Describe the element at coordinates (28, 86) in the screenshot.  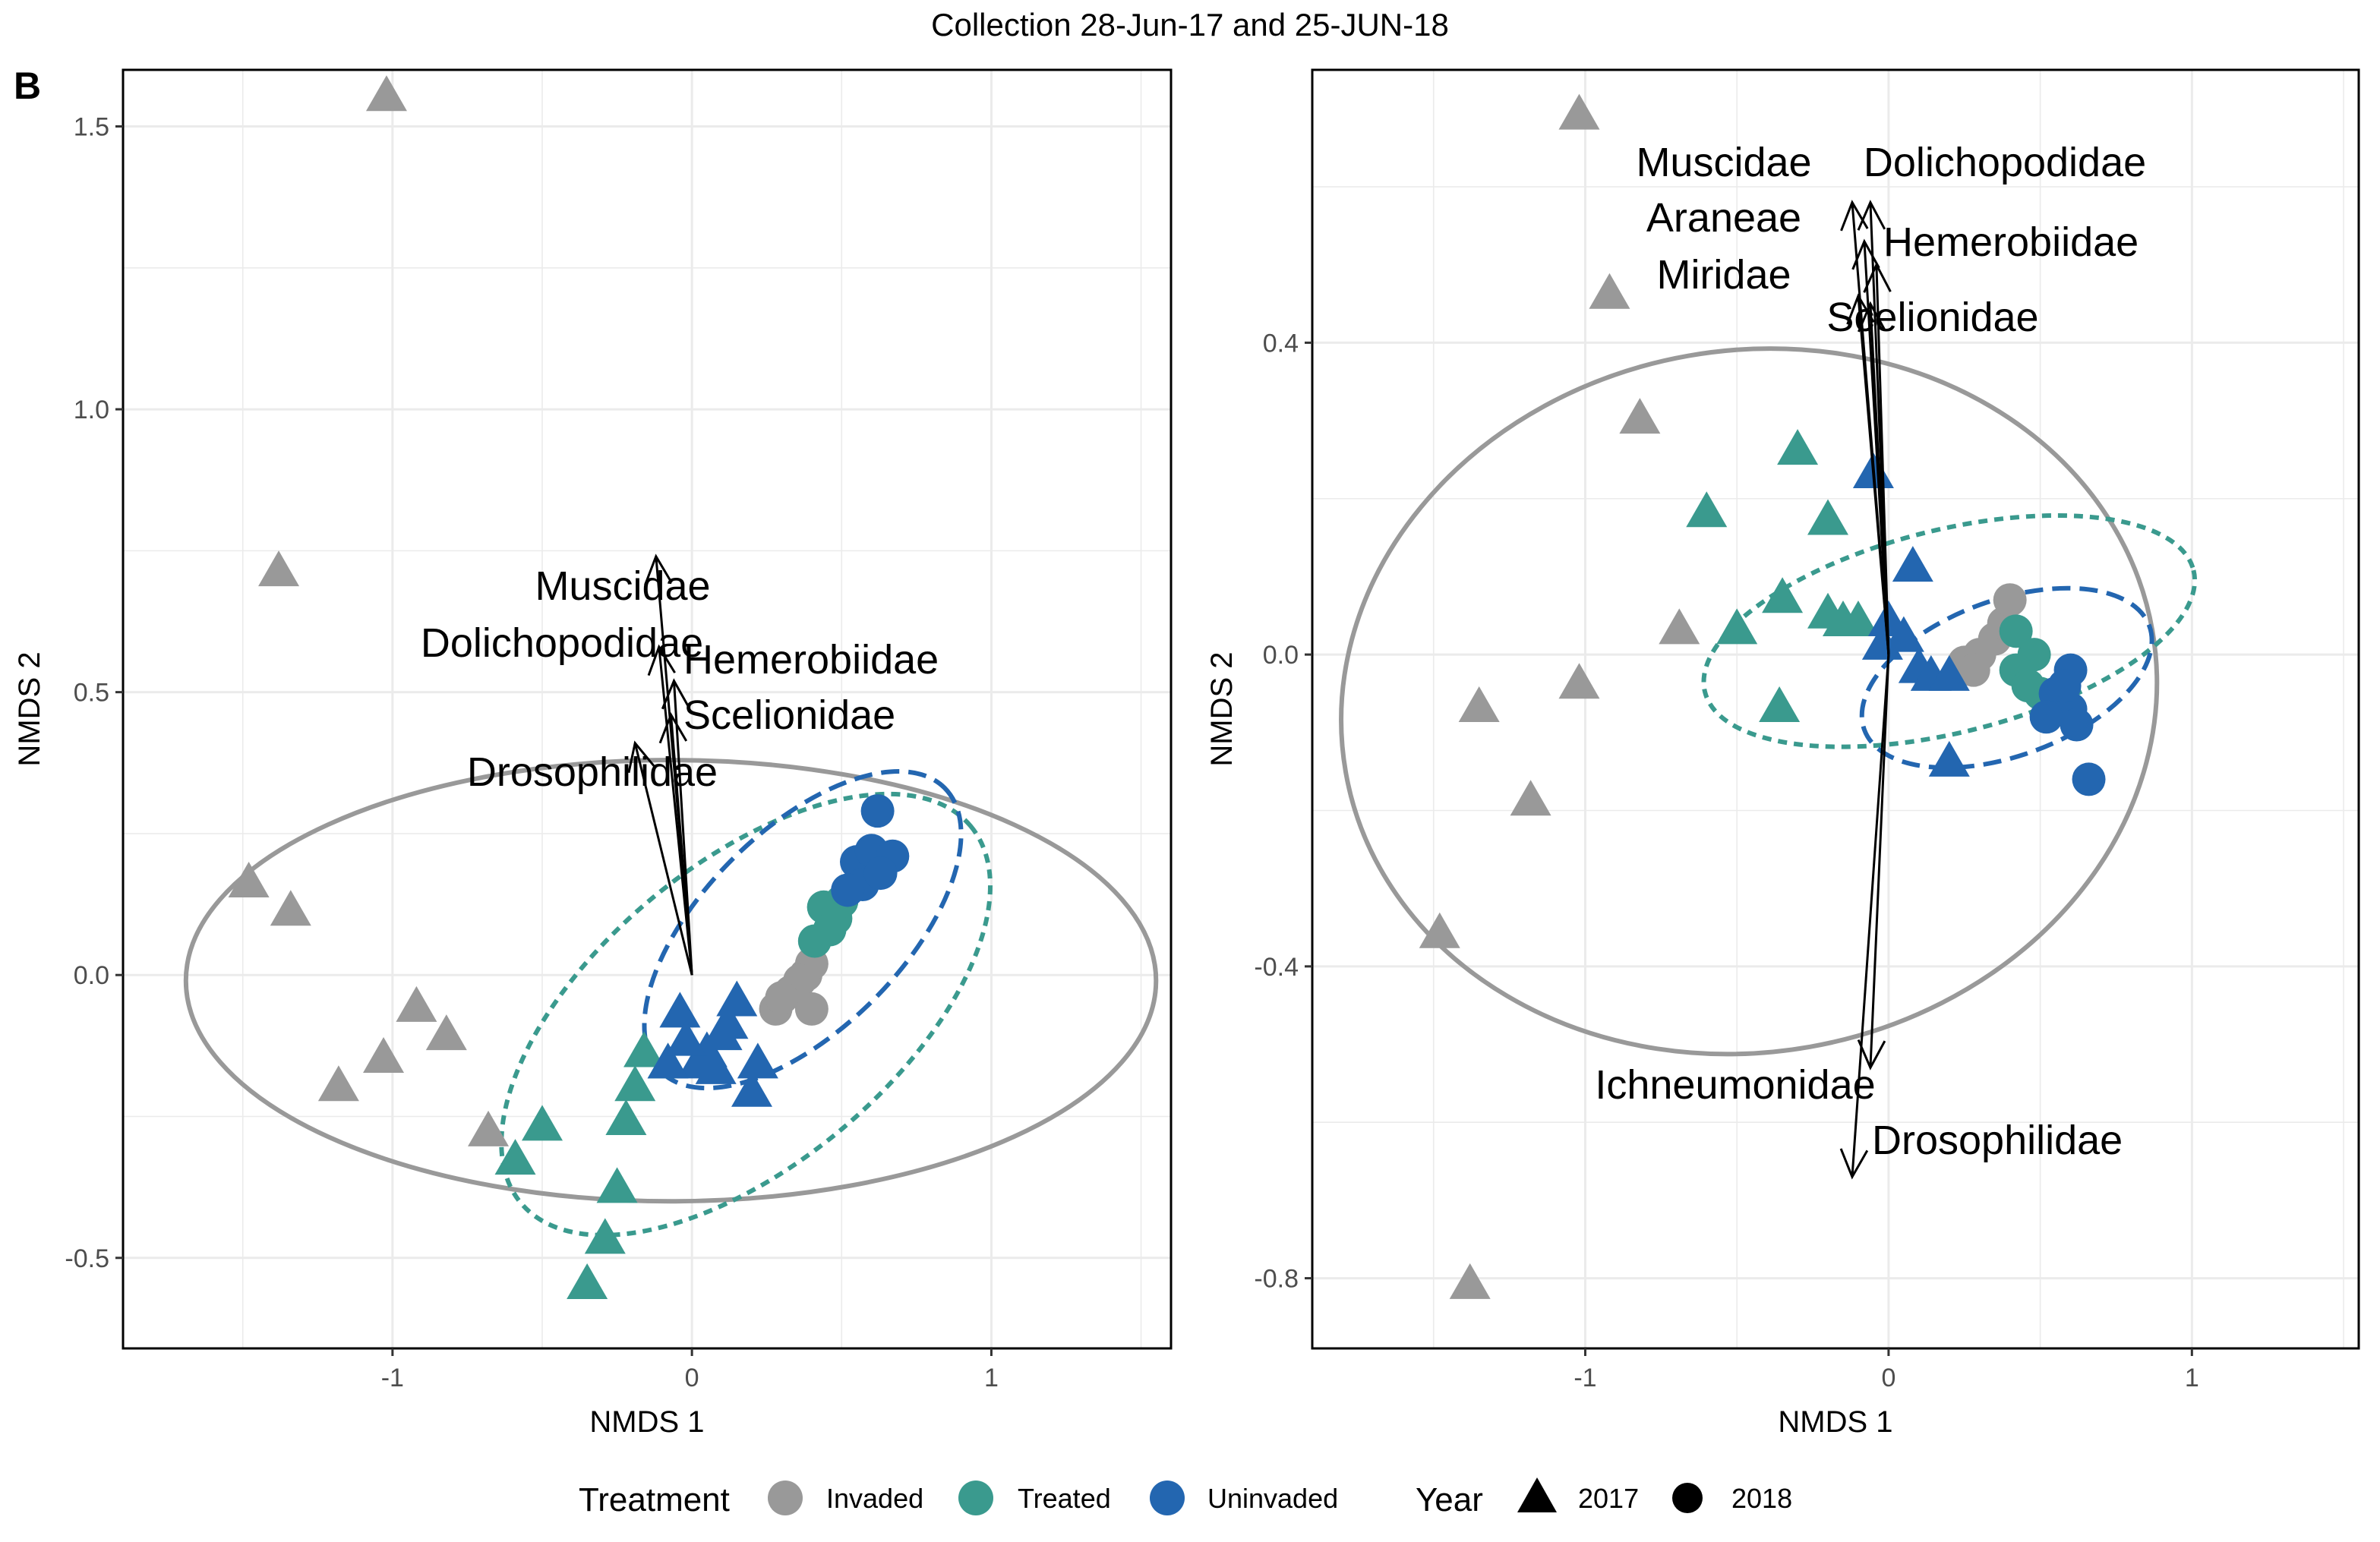
I see `panel-letter: B` at that location.